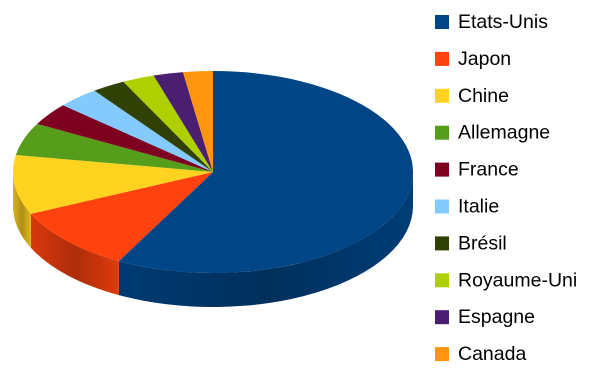 The image size is (616, 374). I want to click on slice-chine, so click(113, 184).